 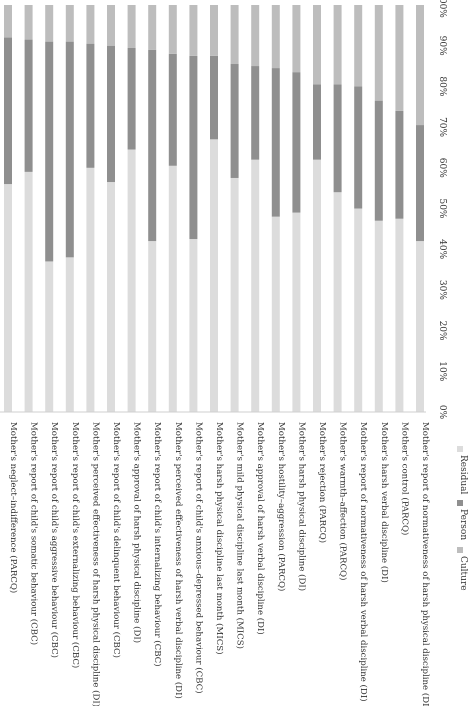 What do you see at coordinates (460, 449) in the screenshot?
I see `legend-swatch-residual` at bounding box center [460, 449].